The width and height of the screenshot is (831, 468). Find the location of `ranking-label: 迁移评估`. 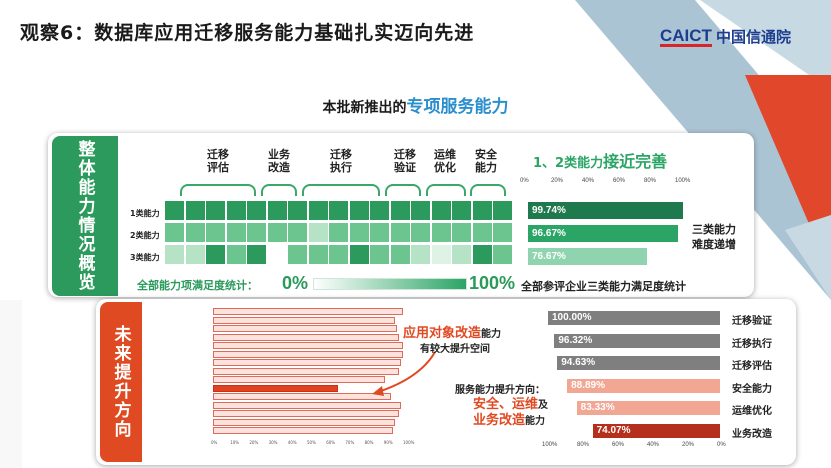

ranking-label: 迁移评估 is located at coordinates (752, 366).